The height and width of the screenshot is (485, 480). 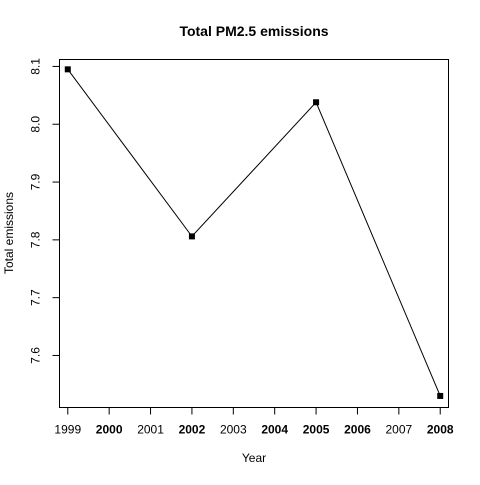 I want to click on x-axis-label: Year, so click(x=254, y=458).